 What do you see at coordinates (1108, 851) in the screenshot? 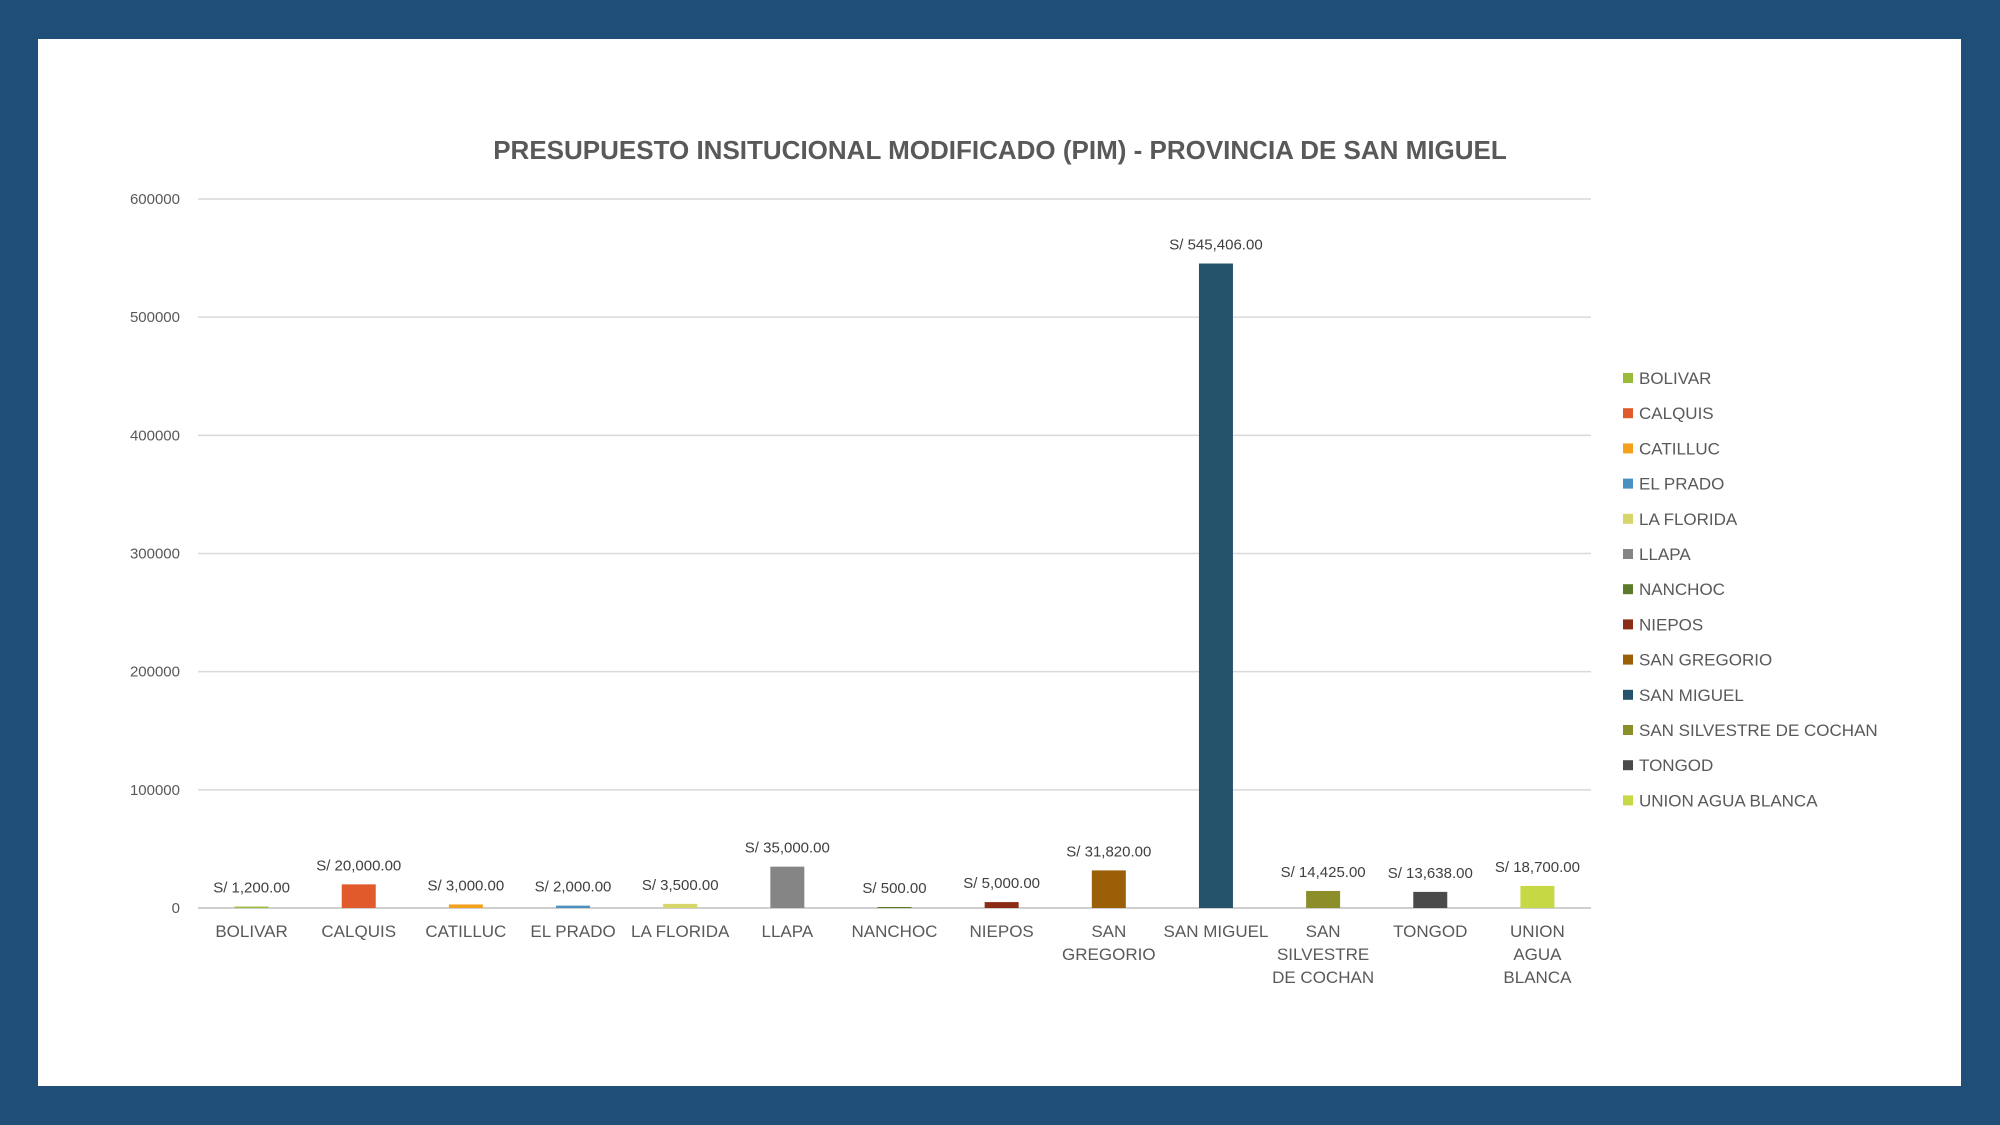
I see `data-label: S/ 31,820.00` at bounding box center [1108, 851].